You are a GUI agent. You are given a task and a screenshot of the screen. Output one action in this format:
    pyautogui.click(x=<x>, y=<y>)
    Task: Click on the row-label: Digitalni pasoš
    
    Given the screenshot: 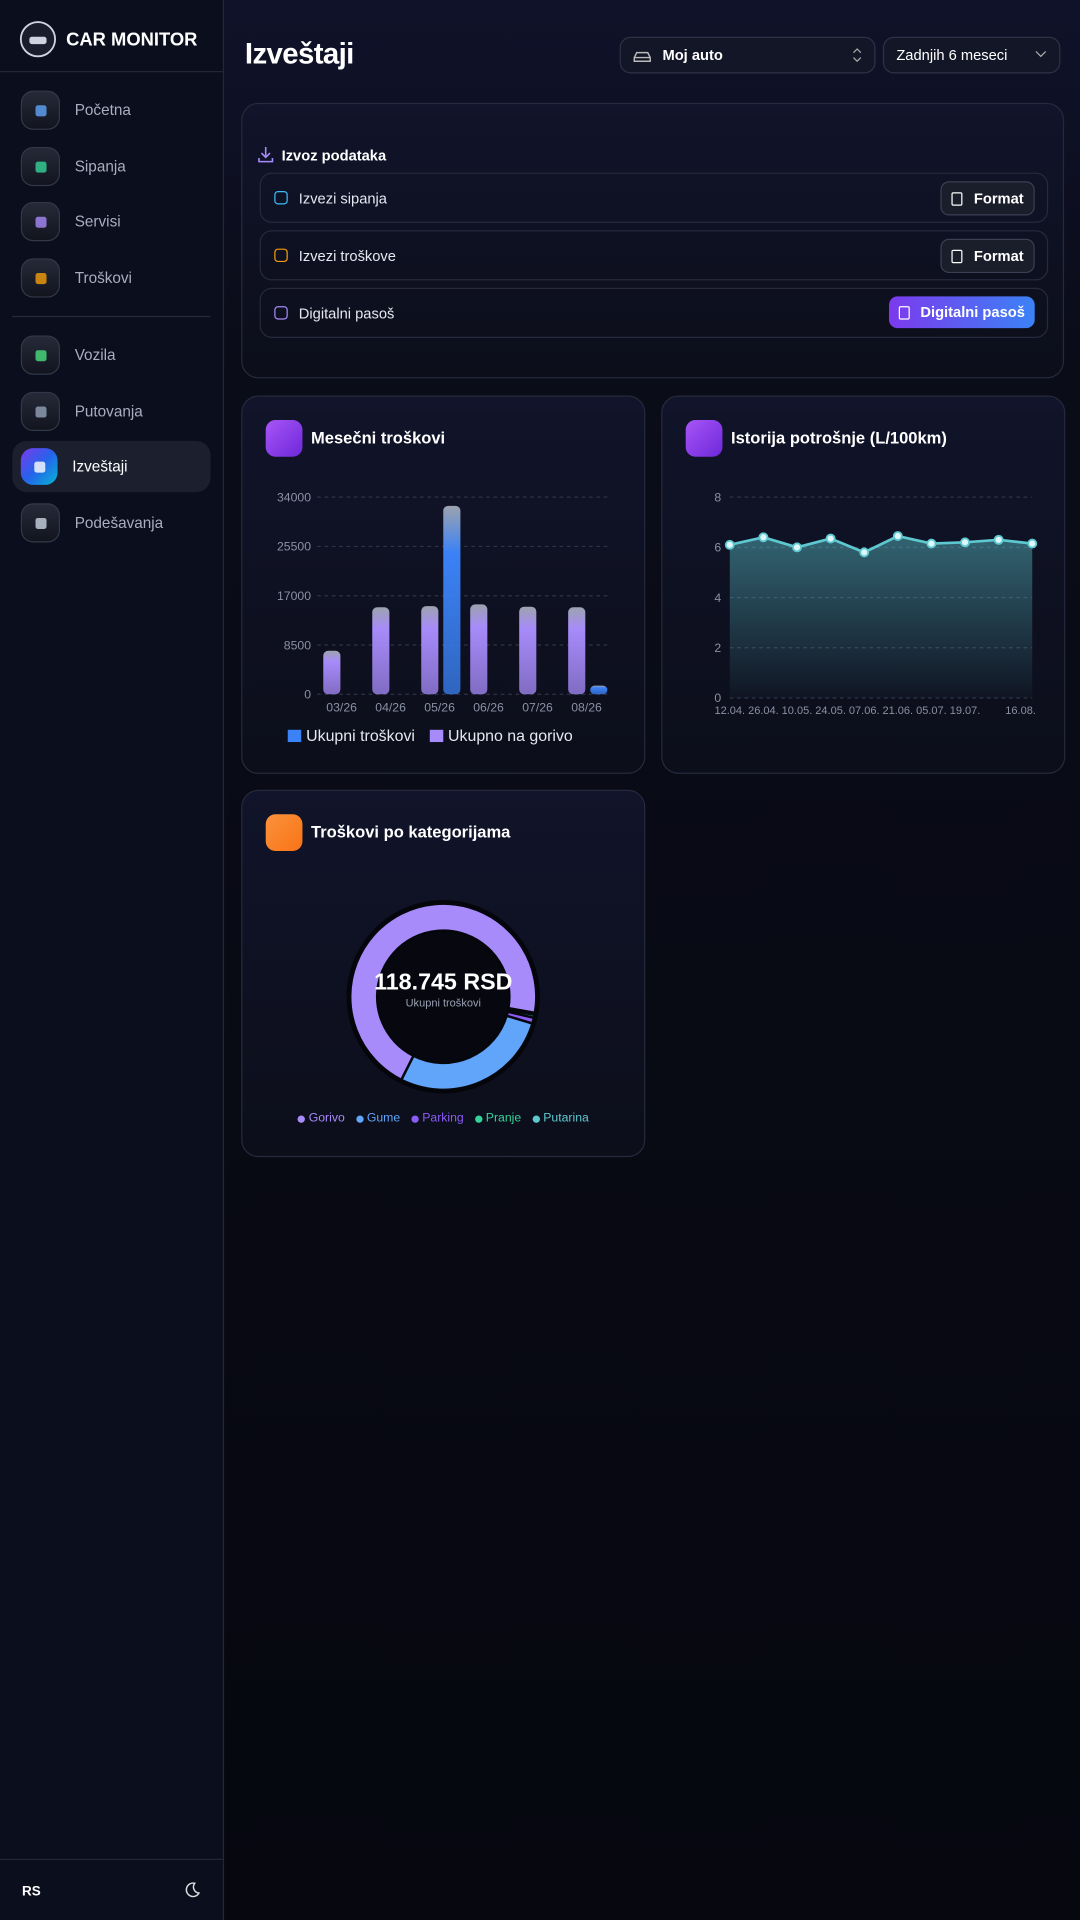 What is the action you would take?
    pyautogui.click(x=346, y=313)
    